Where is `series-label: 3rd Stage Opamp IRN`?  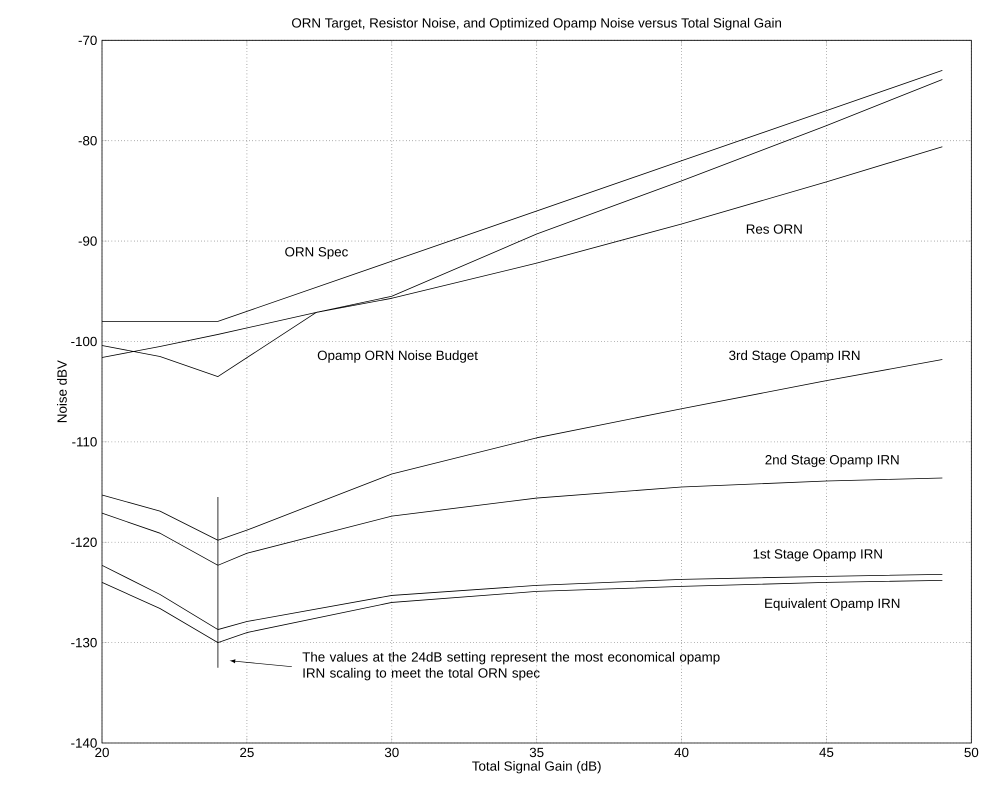
series-label: 3rd Stage Opamp IRN is located at coordinates (794, 356).